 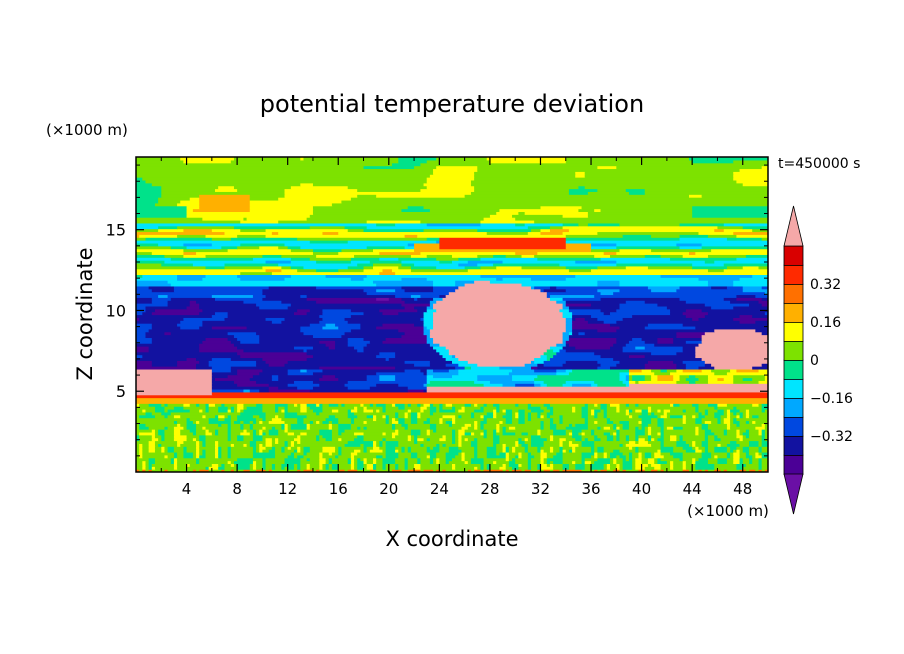 I want to click on chart-title: potential temperature deviation, so click(x=452, y=104).